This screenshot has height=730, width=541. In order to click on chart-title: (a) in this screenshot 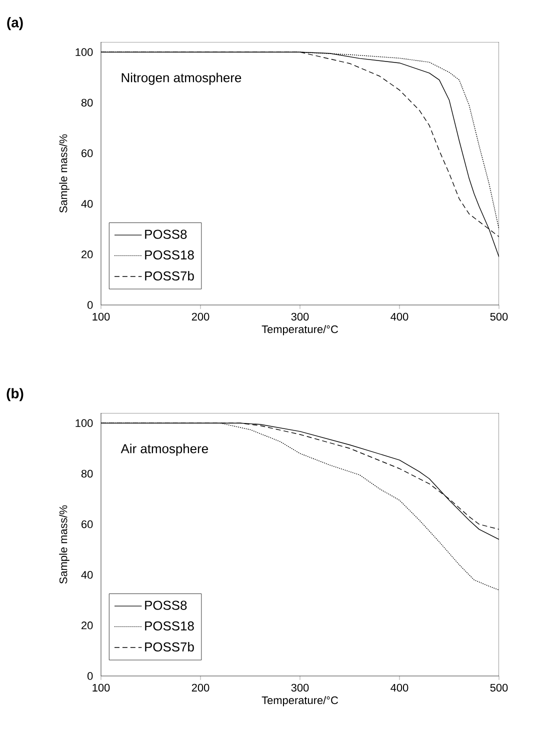, I will do `click(15, 23)`.